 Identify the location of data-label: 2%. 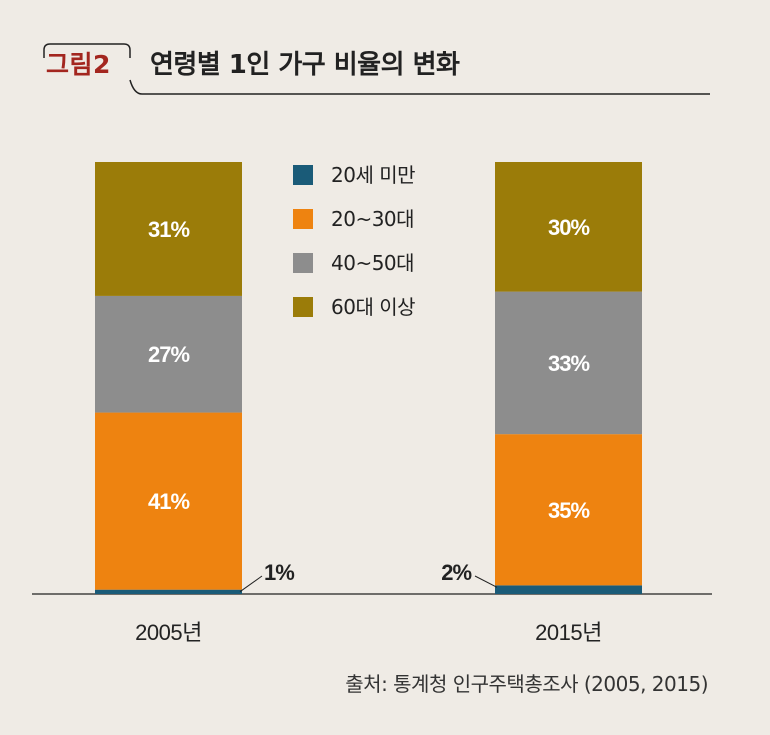
(456, 572).